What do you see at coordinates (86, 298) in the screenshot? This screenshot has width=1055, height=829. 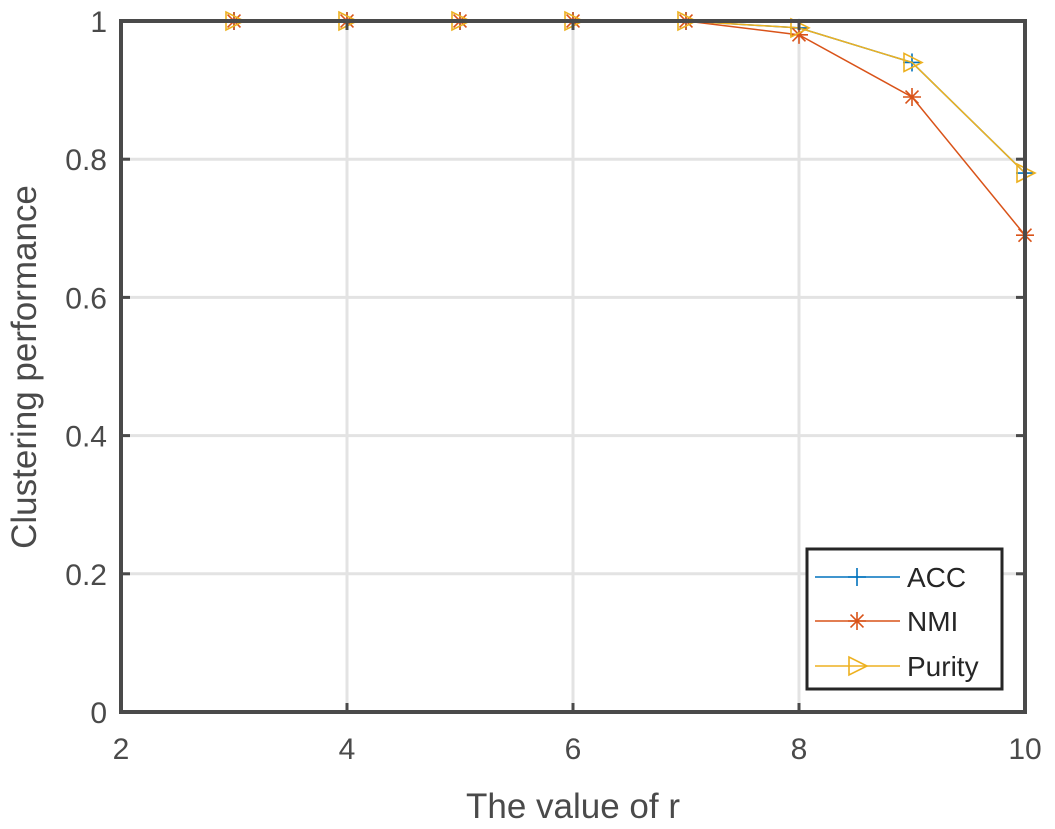 I see `y-tick-label: 0.6` at bounding box center [86, 298].